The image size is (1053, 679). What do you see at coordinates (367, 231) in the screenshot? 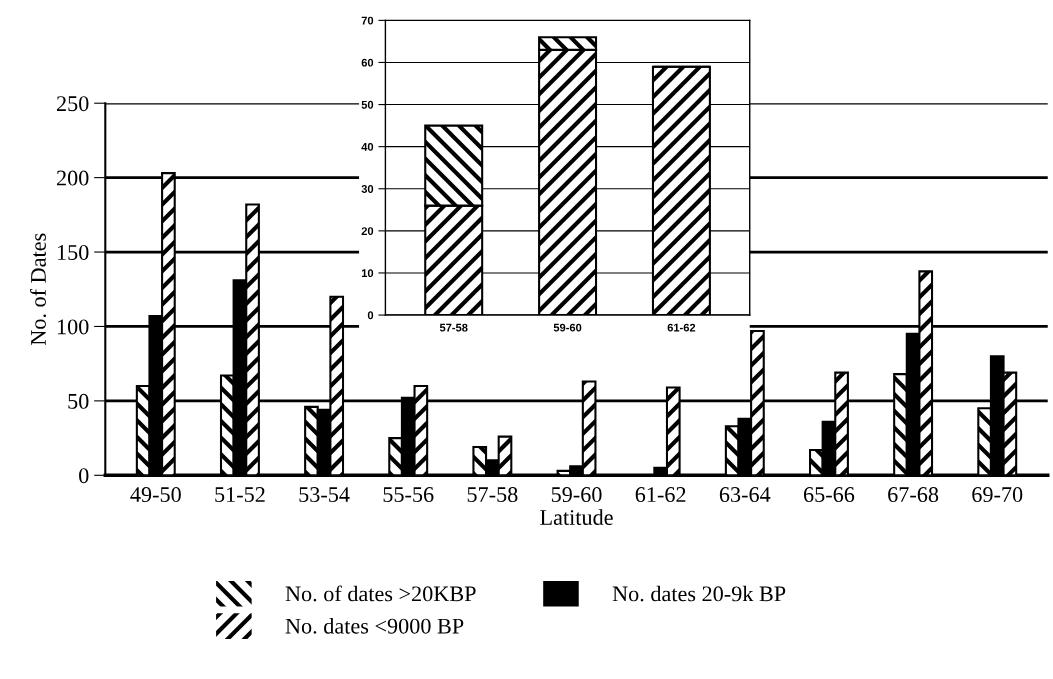
I see `y-tick-label: 20` at bounding box center [367, 231].